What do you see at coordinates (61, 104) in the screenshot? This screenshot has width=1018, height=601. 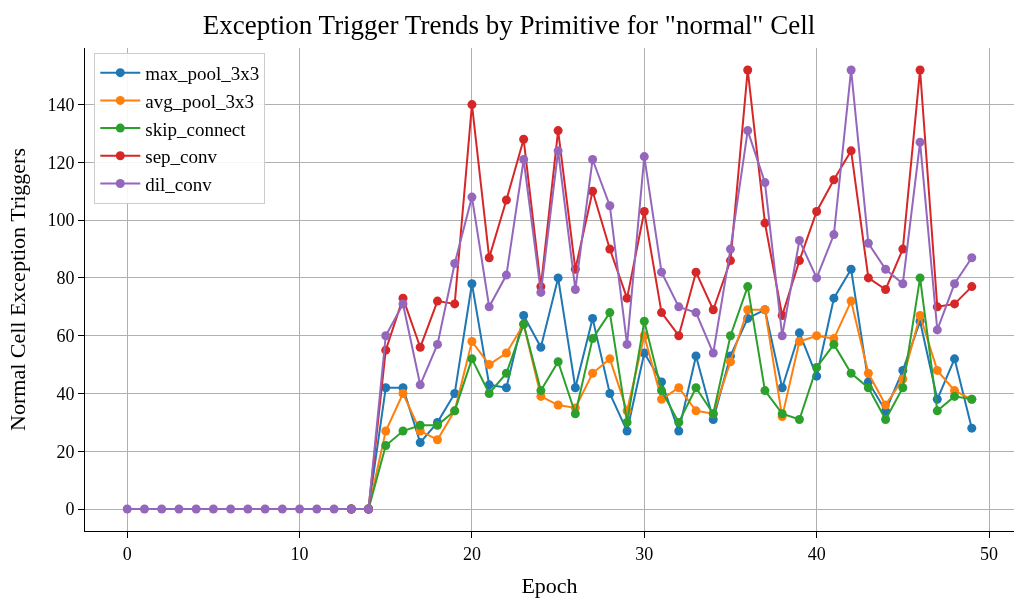 I see `y-tick-label: 140` at bounding box center [61, 104].